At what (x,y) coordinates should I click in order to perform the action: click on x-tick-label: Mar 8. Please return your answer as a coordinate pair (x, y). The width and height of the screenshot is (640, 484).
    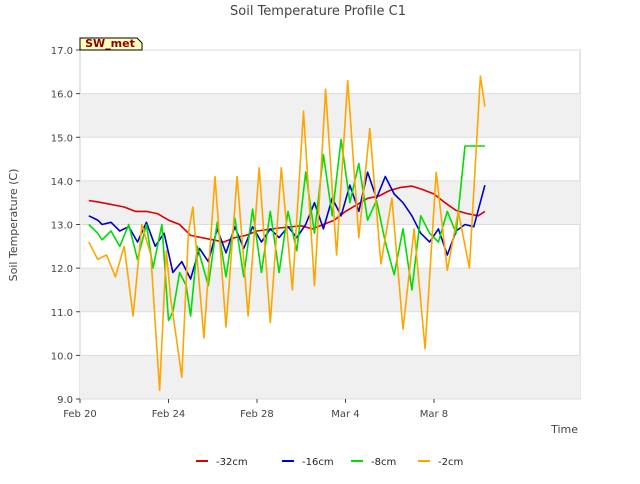
    Looking at the image, I should click on (434, 414).